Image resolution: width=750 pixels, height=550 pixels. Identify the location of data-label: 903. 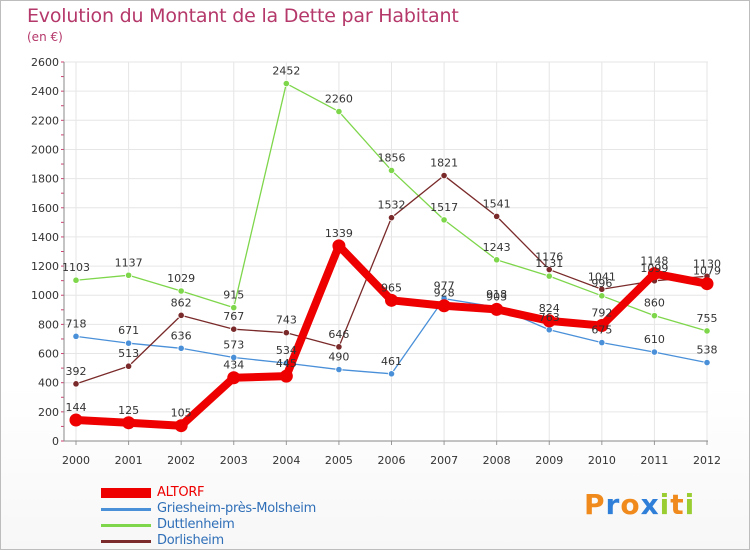
(496, 296).